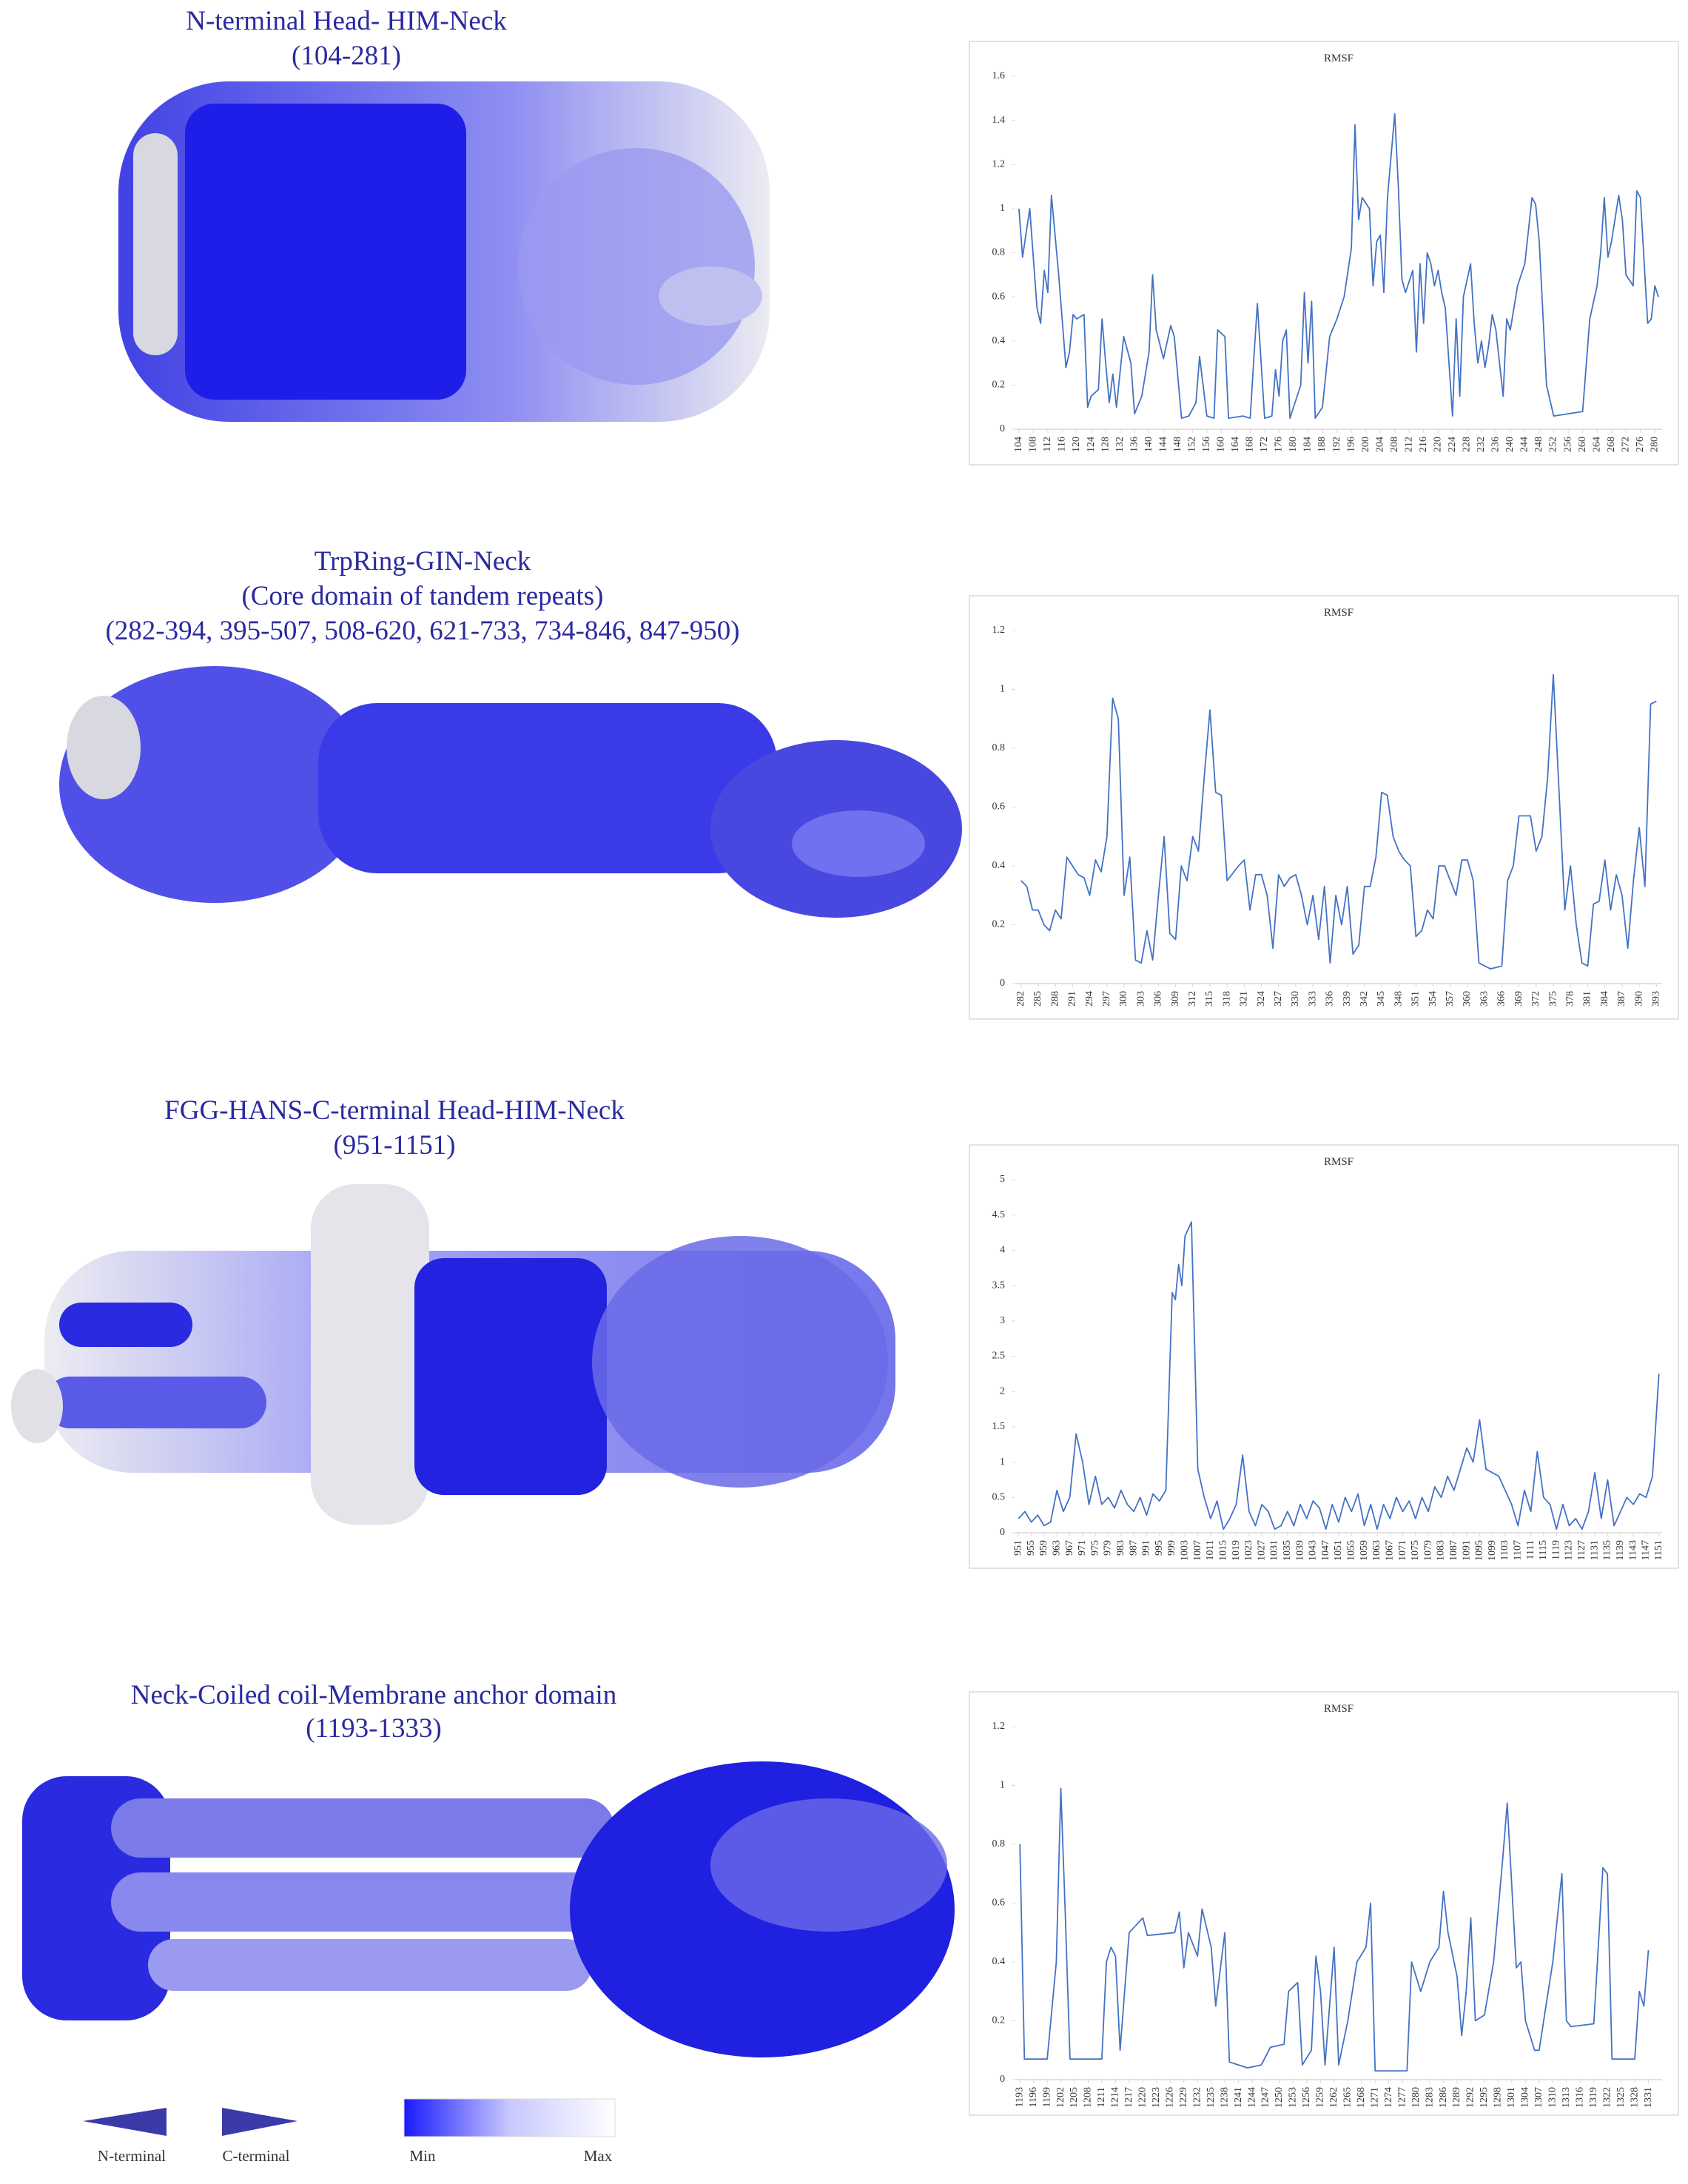 This screenshot has width=1688, height=2184. What do you see at coordinates (423, 2156) in the screenshot?
I see `legend-label: Min` at bounding box center [423, 2156].